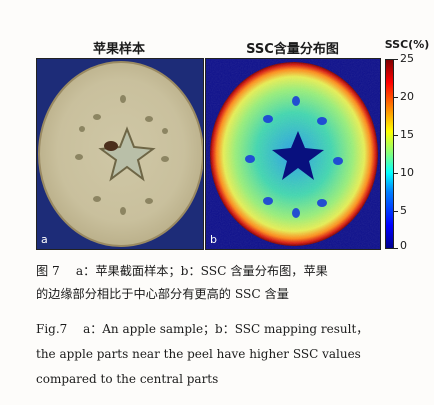 The image size is (434, 405). What do you see at coordinates (298, 155) in the screenshot?
I see `heat-core` at bounding box center [298, 155].